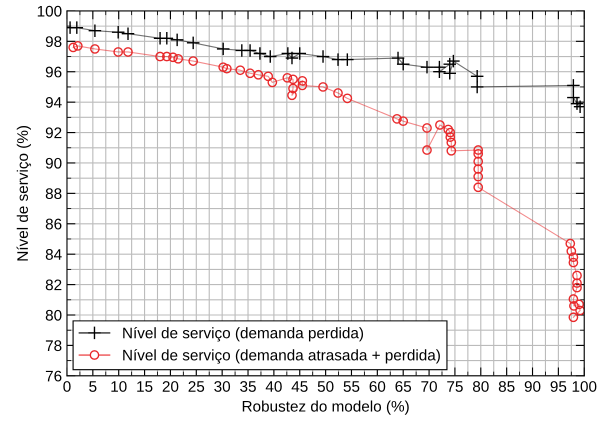  What do you see at coordinates (403, 386) in the screenshot?
I see `x-tick-label: 65` at bounding box center [403, 386].